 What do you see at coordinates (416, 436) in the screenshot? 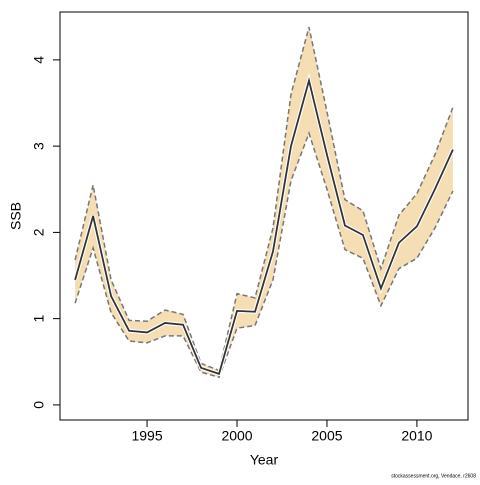
I see `x-tick-label: 2010` at bounding box center [416, 436].